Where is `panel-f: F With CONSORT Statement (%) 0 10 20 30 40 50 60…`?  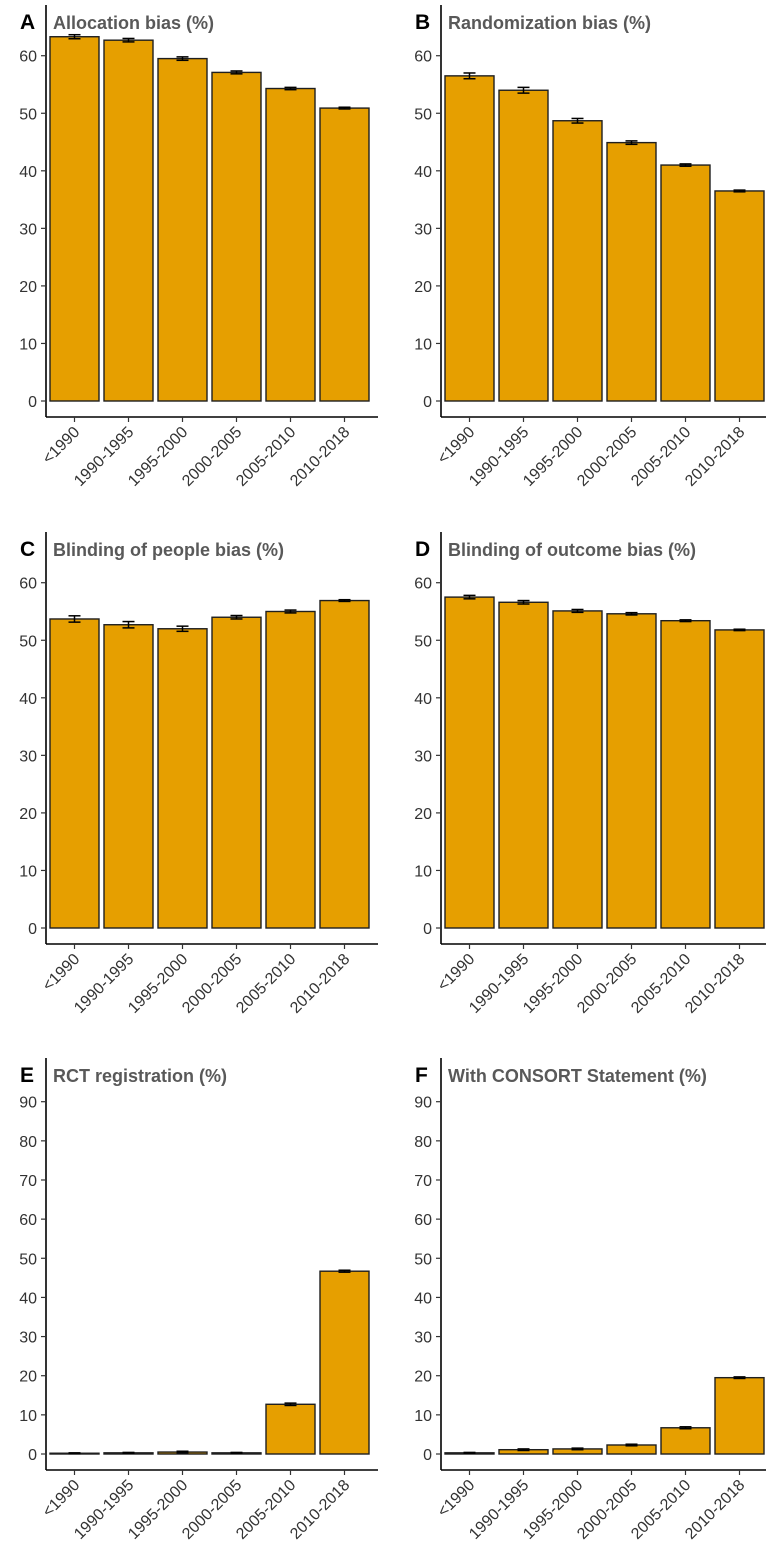 panel-f: F With CONSORT Statement (%) 0 10 20 30 40 50 60… is located at coordinates (590, 1300).